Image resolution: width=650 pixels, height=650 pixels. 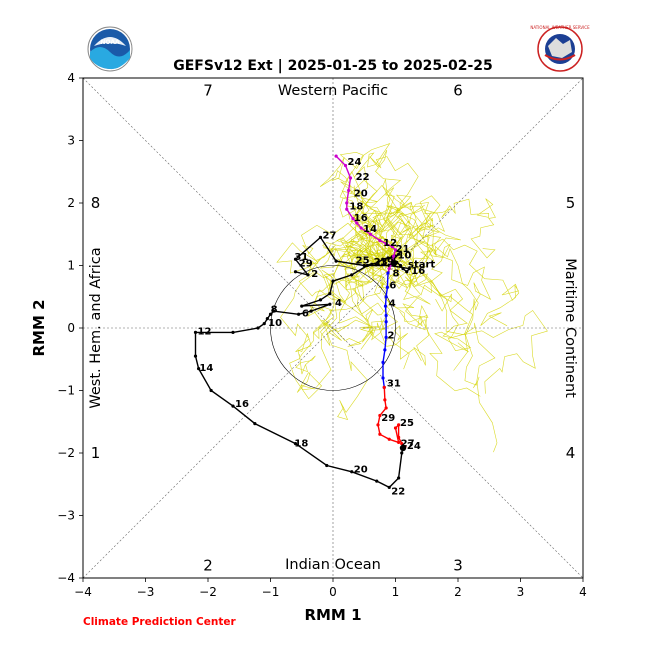 I want to click on x-tick-label: 2, so click(x=458, y=592).